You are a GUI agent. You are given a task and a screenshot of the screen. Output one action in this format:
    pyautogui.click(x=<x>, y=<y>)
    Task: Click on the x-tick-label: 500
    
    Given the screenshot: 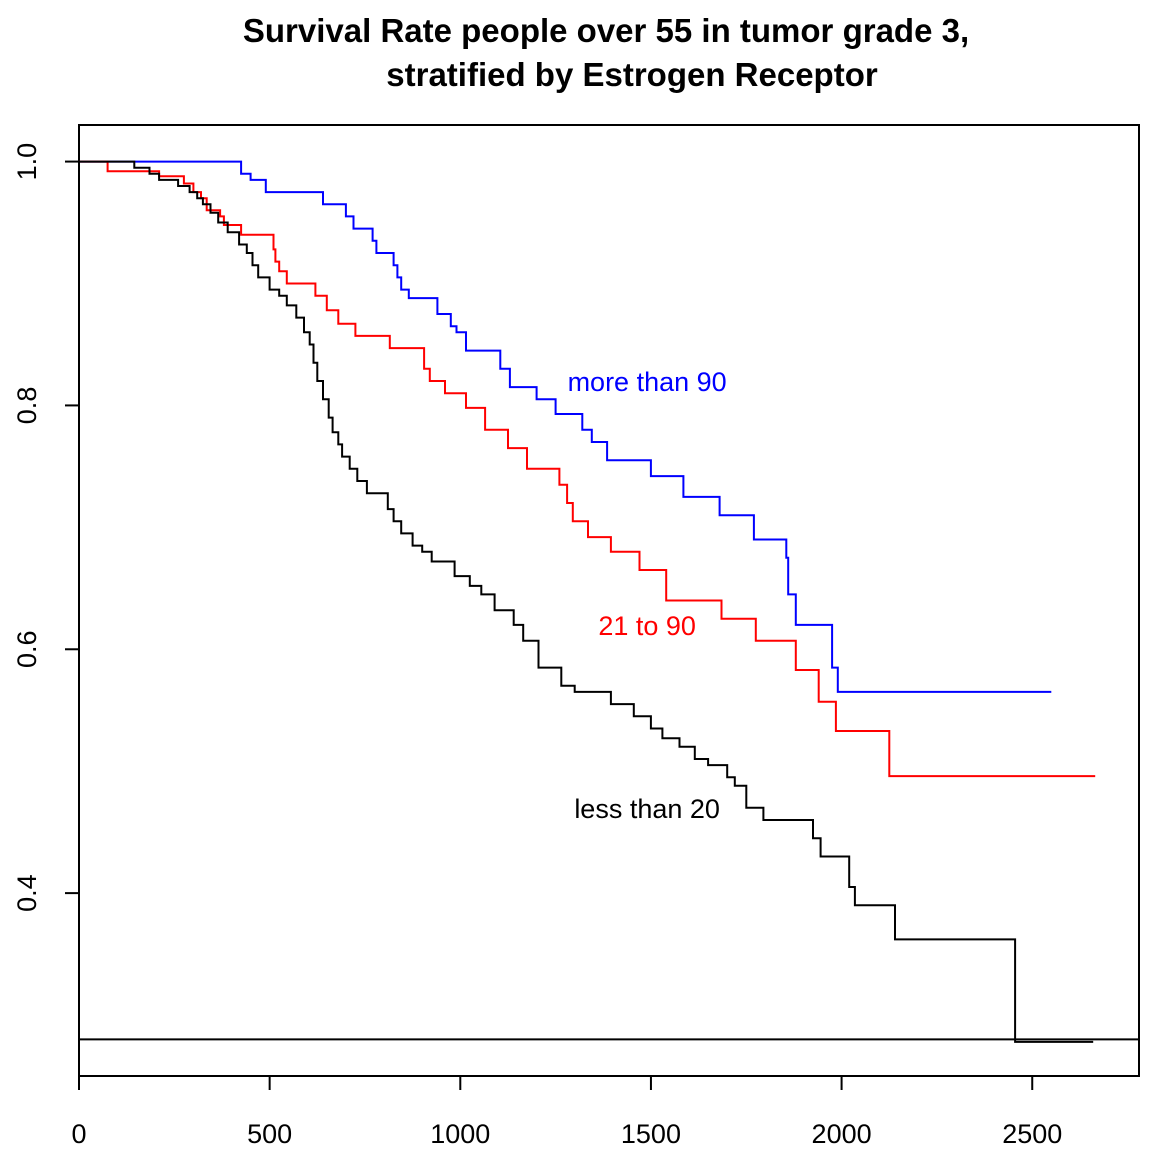 What is the action you would take?
    pyautogui.click(x=269, y=1134)
    